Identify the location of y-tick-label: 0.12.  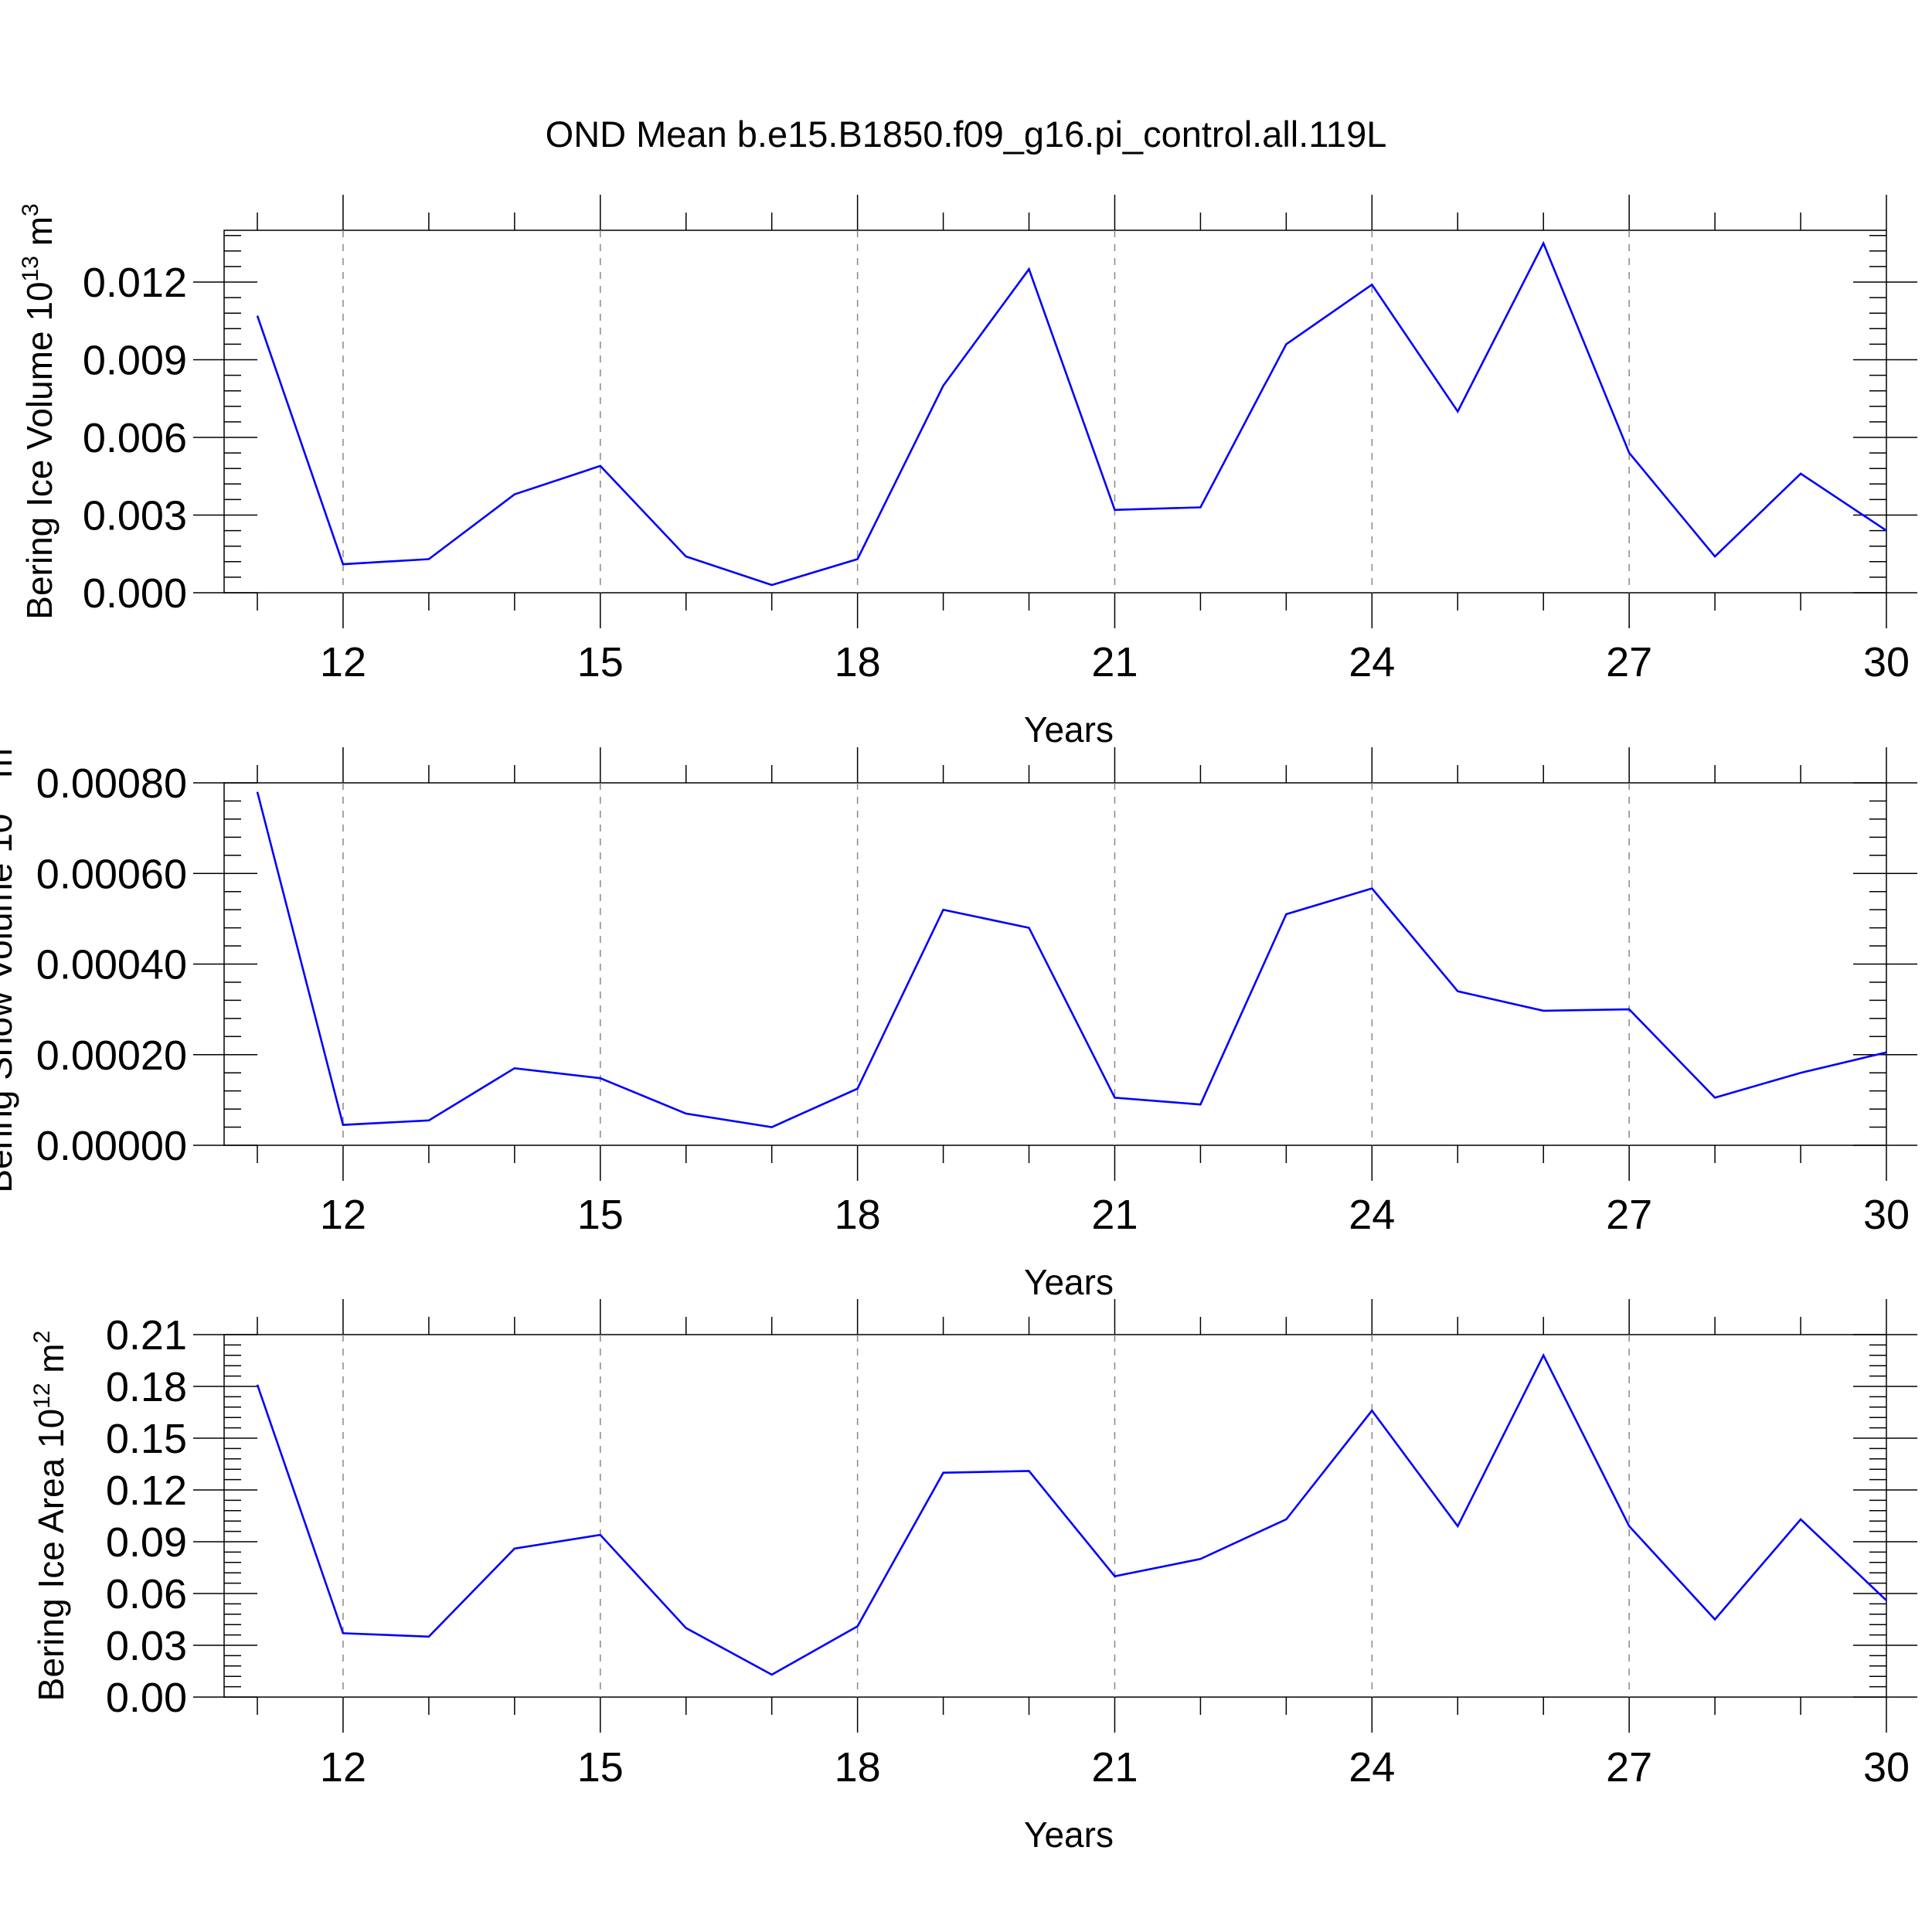
(146, 1491).